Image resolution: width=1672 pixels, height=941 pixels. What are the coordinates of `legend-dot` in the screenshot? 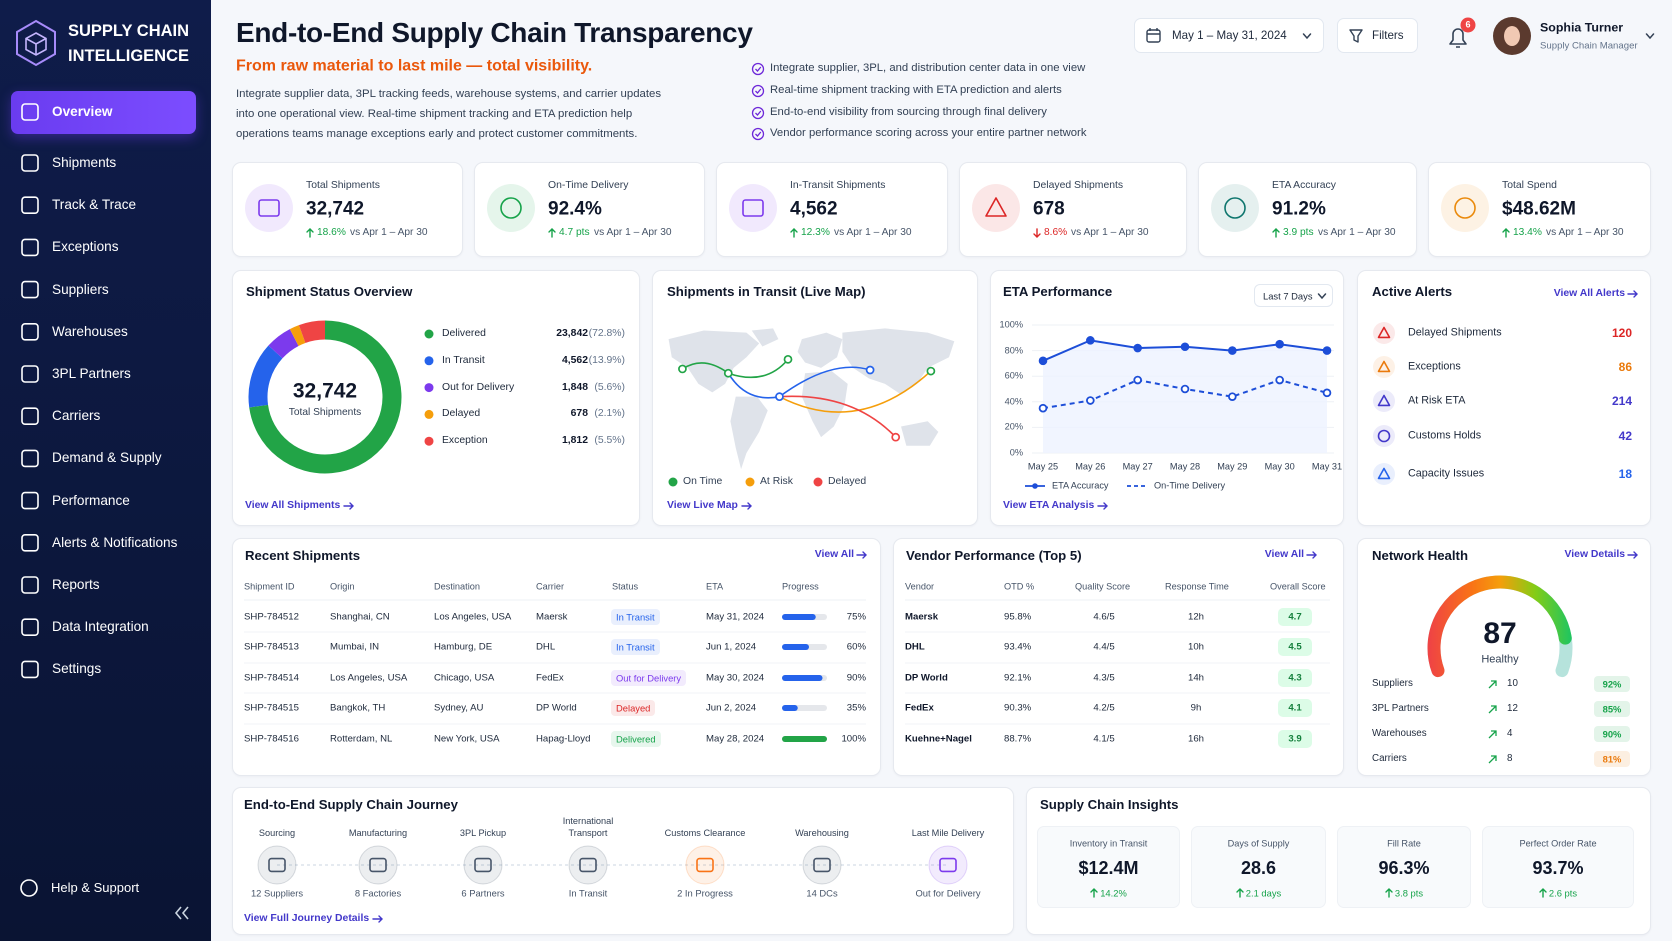 It's located at (750, 482).